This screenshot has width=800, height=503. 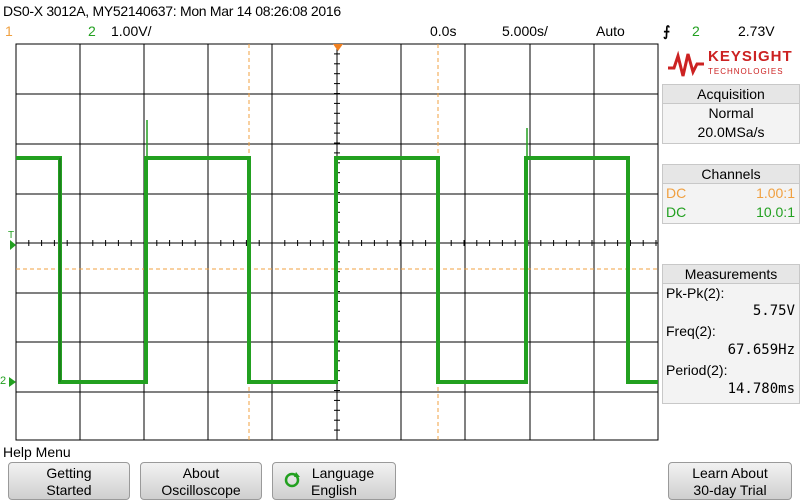 I want to click on horizontal-delay: 0.0s, so click(x=443, y=31).